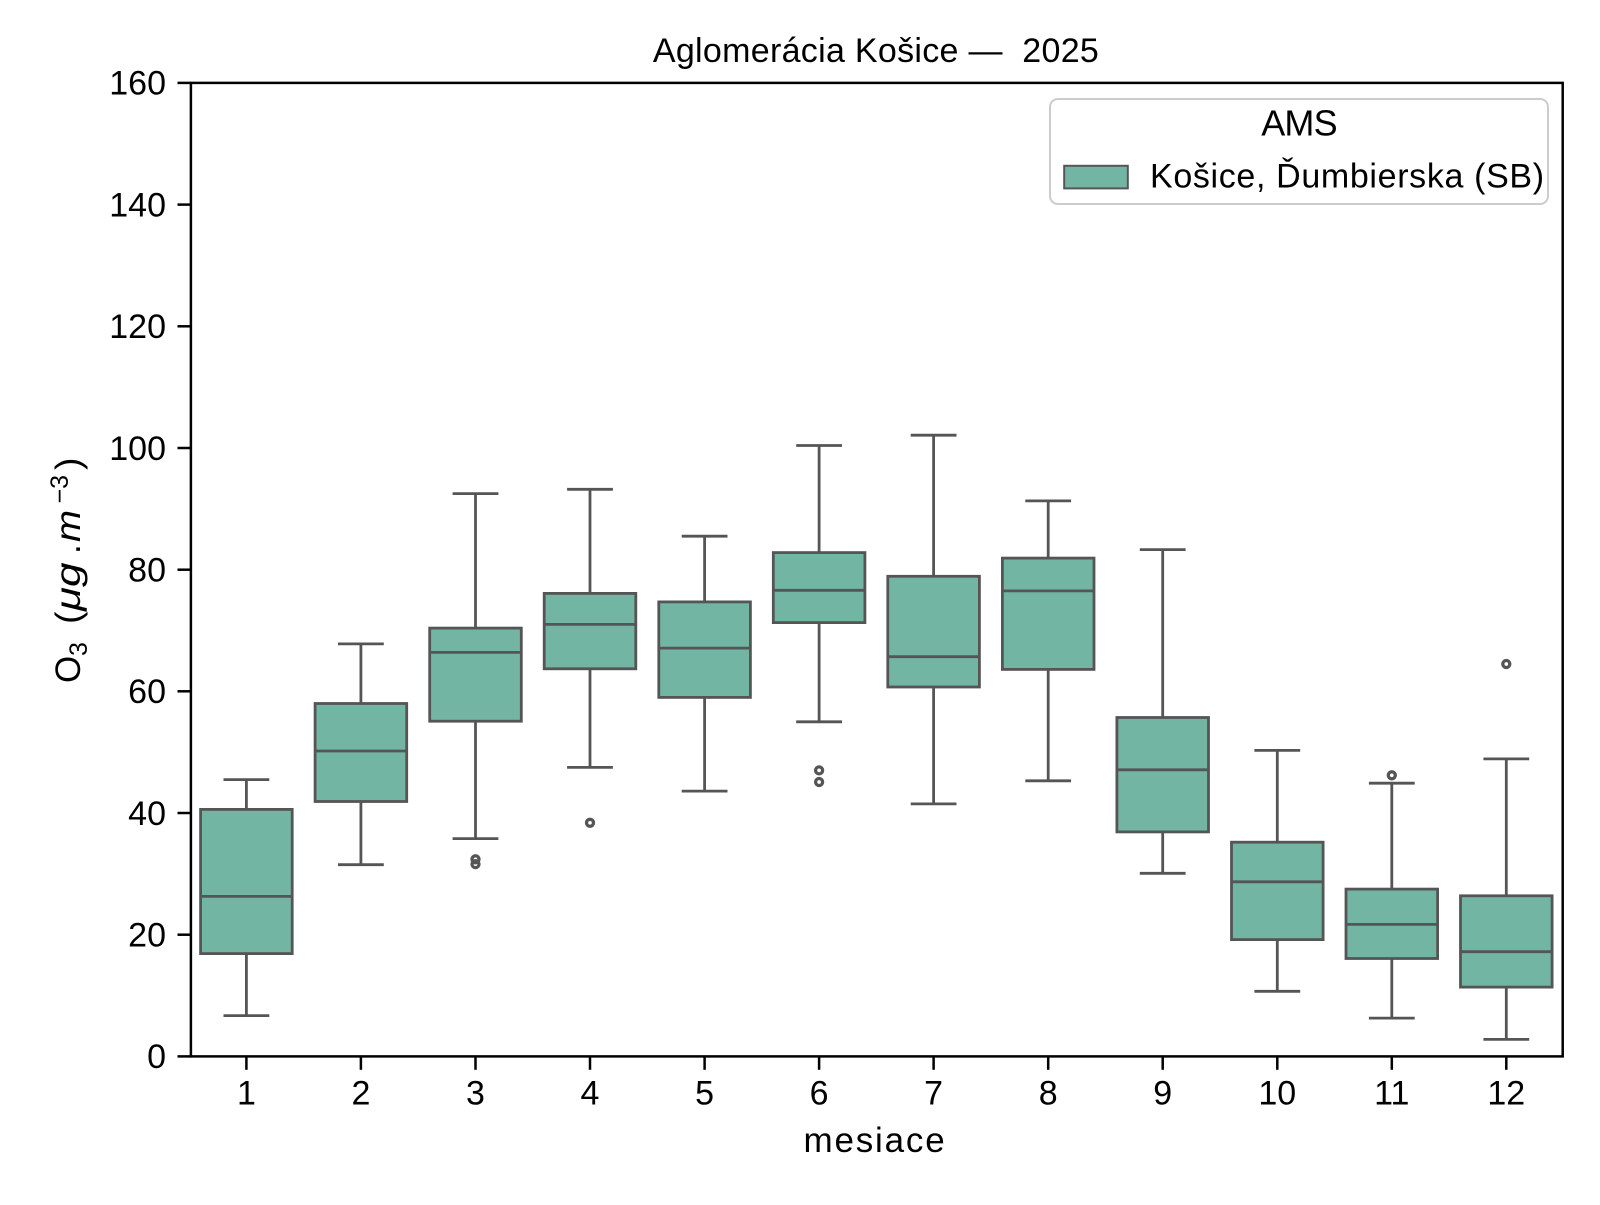  What do you see at coordinates (1299, 123) in the screenshot?
I see `svg-text: AMS` at bounding box center [1299, 123].